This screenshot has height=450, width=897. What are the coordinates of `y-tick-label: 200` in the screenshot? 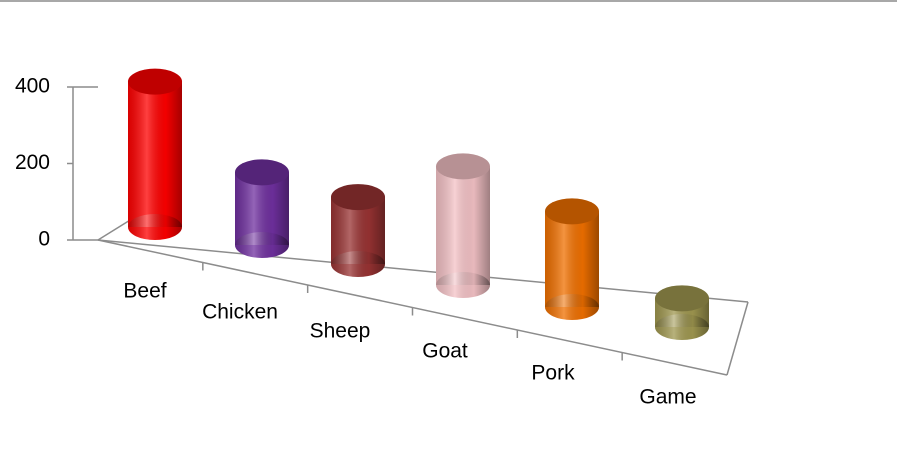 It's located at (32, 162).